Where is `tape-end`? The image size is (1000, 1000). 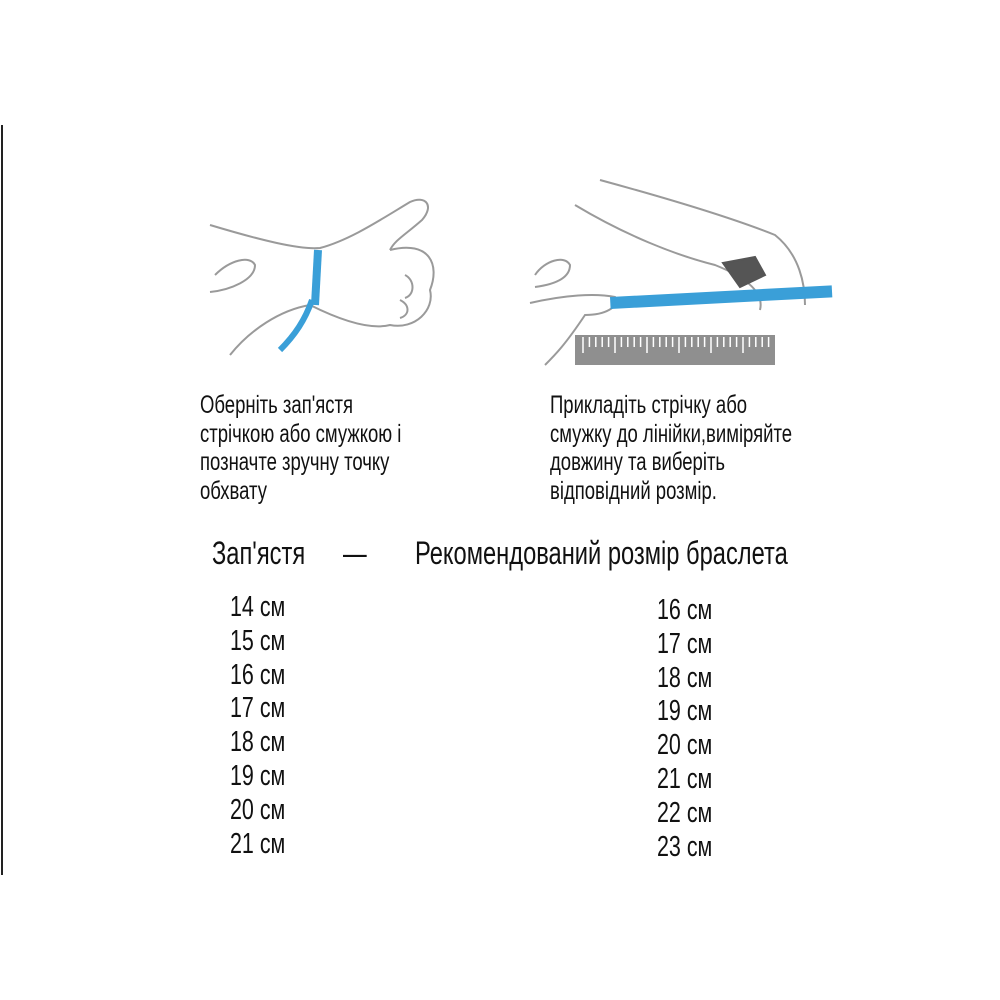 tape-end is located at coordinates (296, 325).